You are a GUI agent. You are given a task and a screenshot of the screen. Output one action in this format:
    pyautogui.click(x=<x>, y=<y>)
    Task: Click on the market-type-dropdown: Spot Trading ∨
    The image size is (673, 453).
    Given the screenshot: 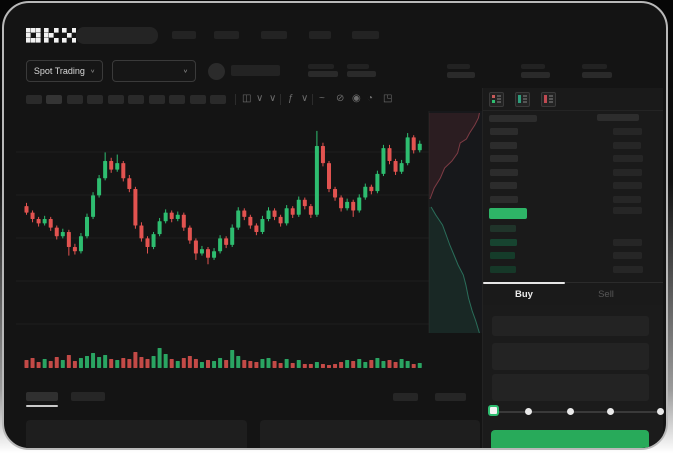 What is the action you would take?
    pyautogui.click(x=64, y=71)
    